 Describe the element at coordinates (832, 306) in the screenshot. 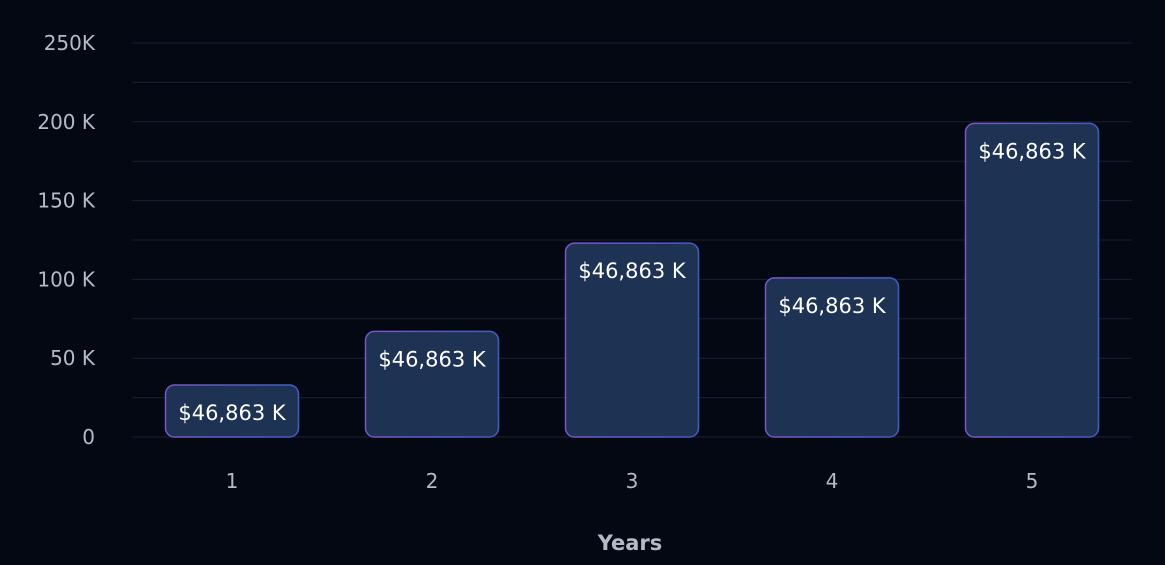

I see `data-label-4: $46,863 K` at that location.